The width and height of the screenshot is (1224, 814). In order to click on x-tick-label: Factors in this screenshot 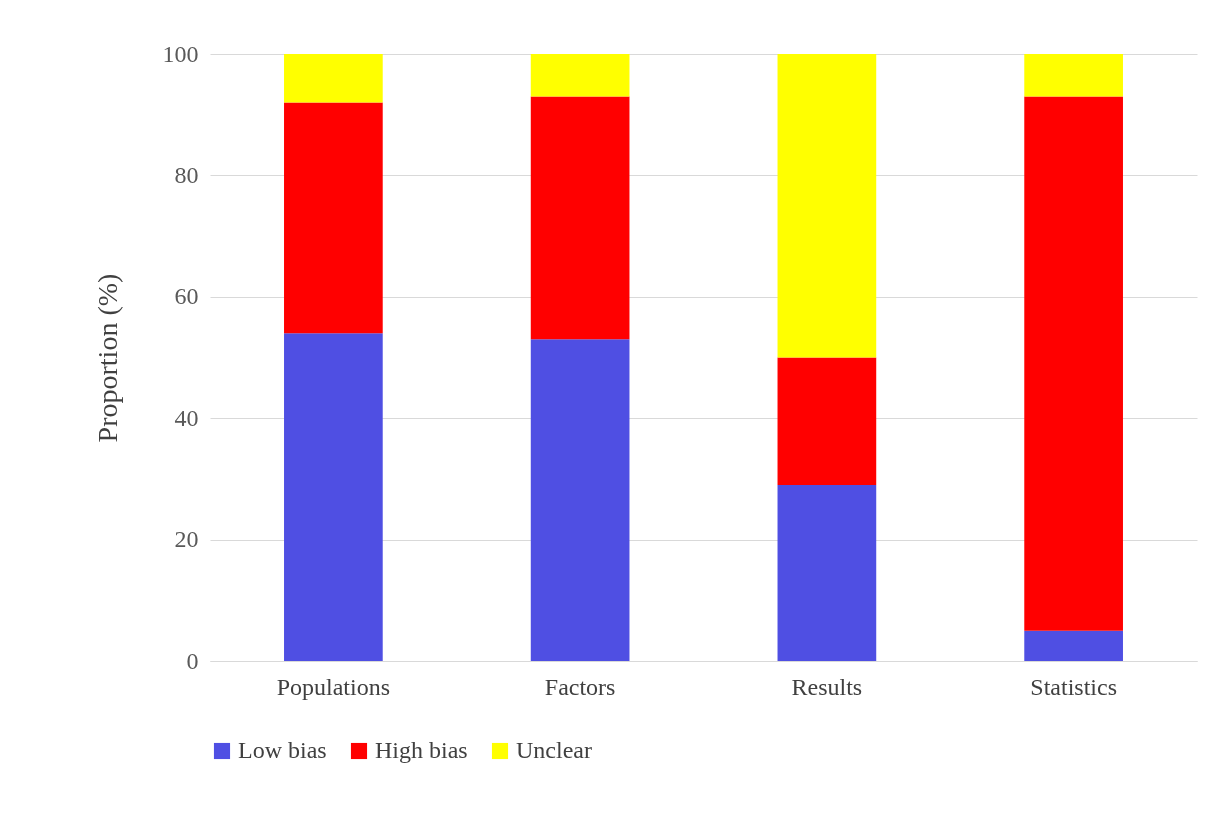, I will do `click(580, 686)`.